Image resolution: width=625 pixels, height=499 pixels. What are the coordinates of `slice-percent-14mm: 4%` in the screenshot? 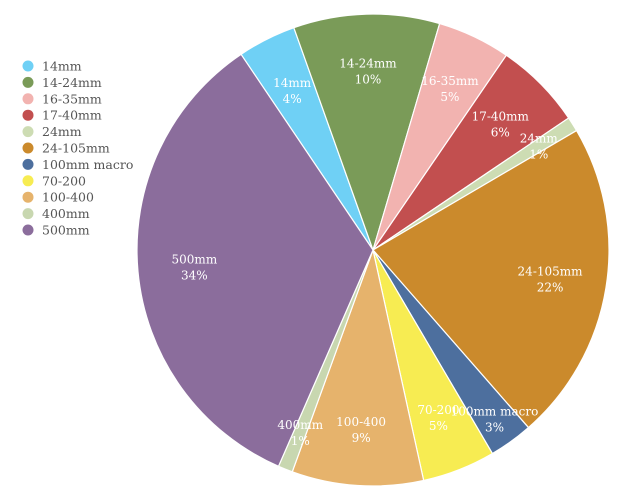 It's located at (292, 99).